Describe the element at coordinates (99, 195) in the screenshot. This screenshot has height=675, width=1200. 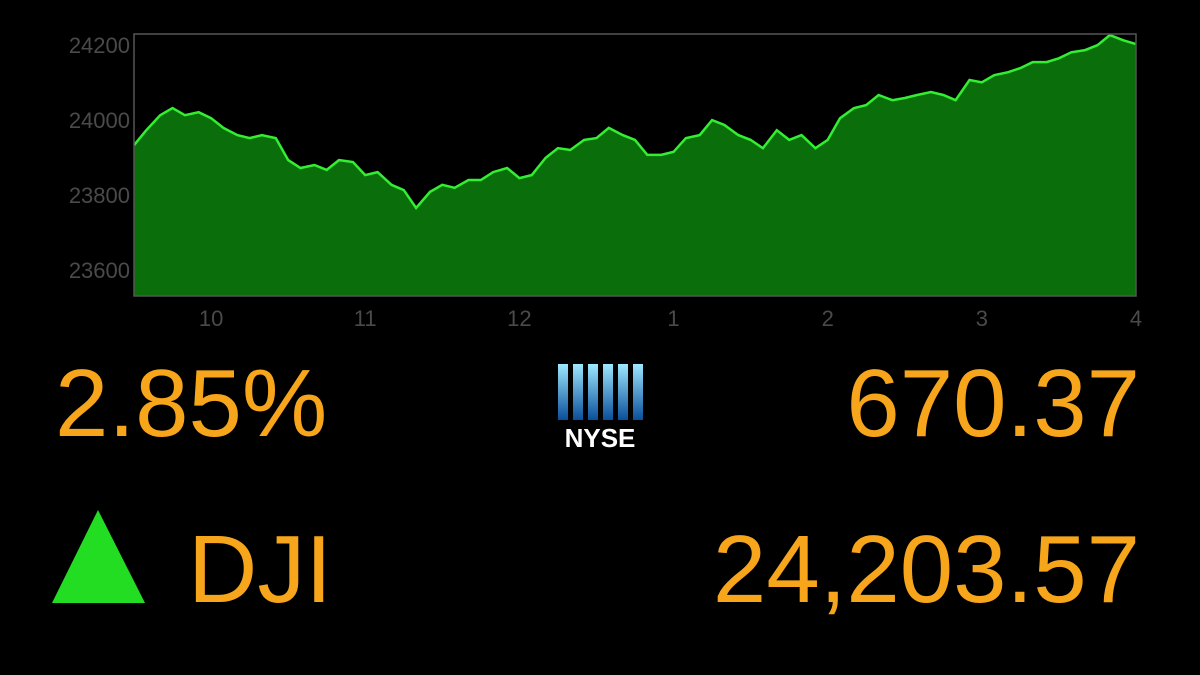
I see `y-tick-label: 23800` at that location.